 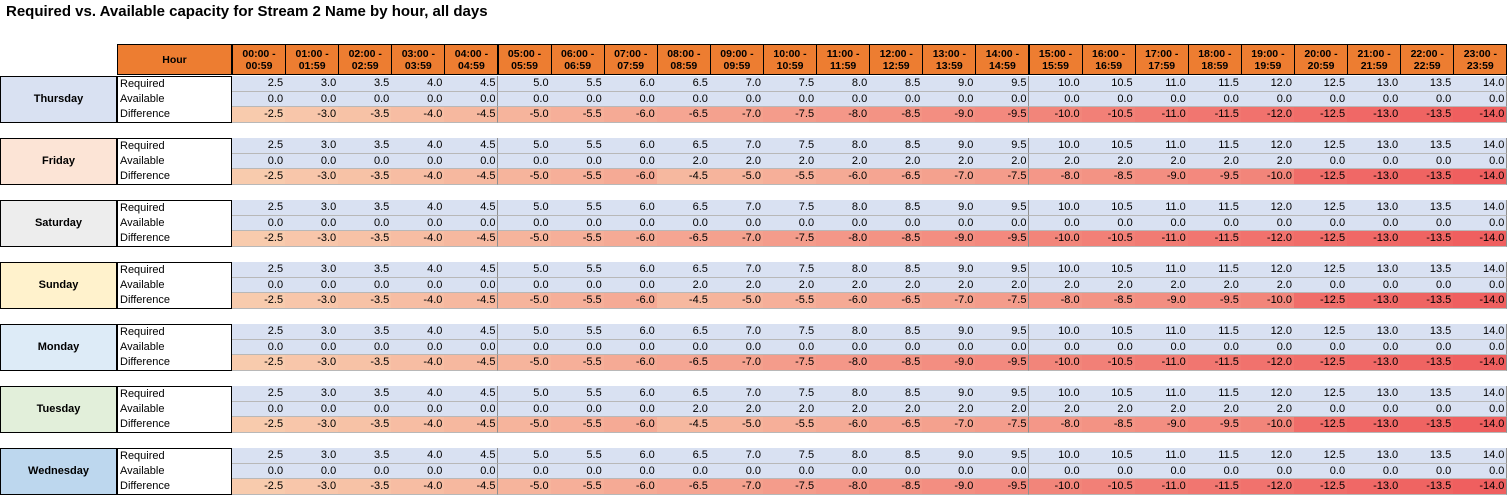 What do you see at coordinates (736, 394) in the screenshot?
I see `required-value-cell: 7.0` at bounding box center [736, 394].